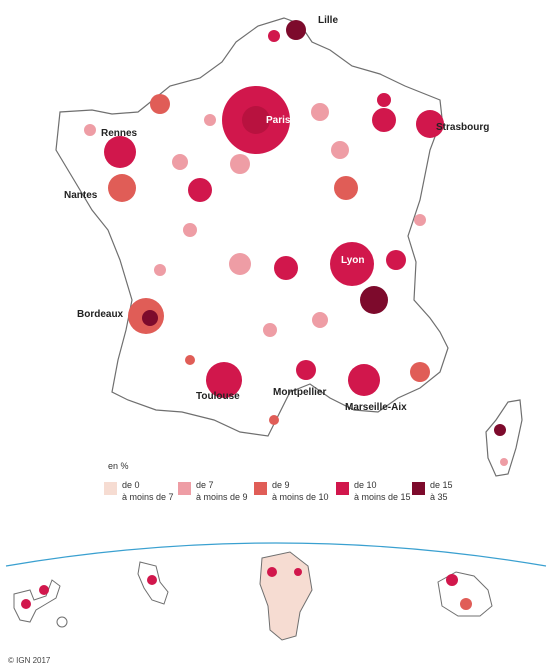 This screenshot has width=552, height=672. I want to click on guadeloupe-outline, so click(37, 601).